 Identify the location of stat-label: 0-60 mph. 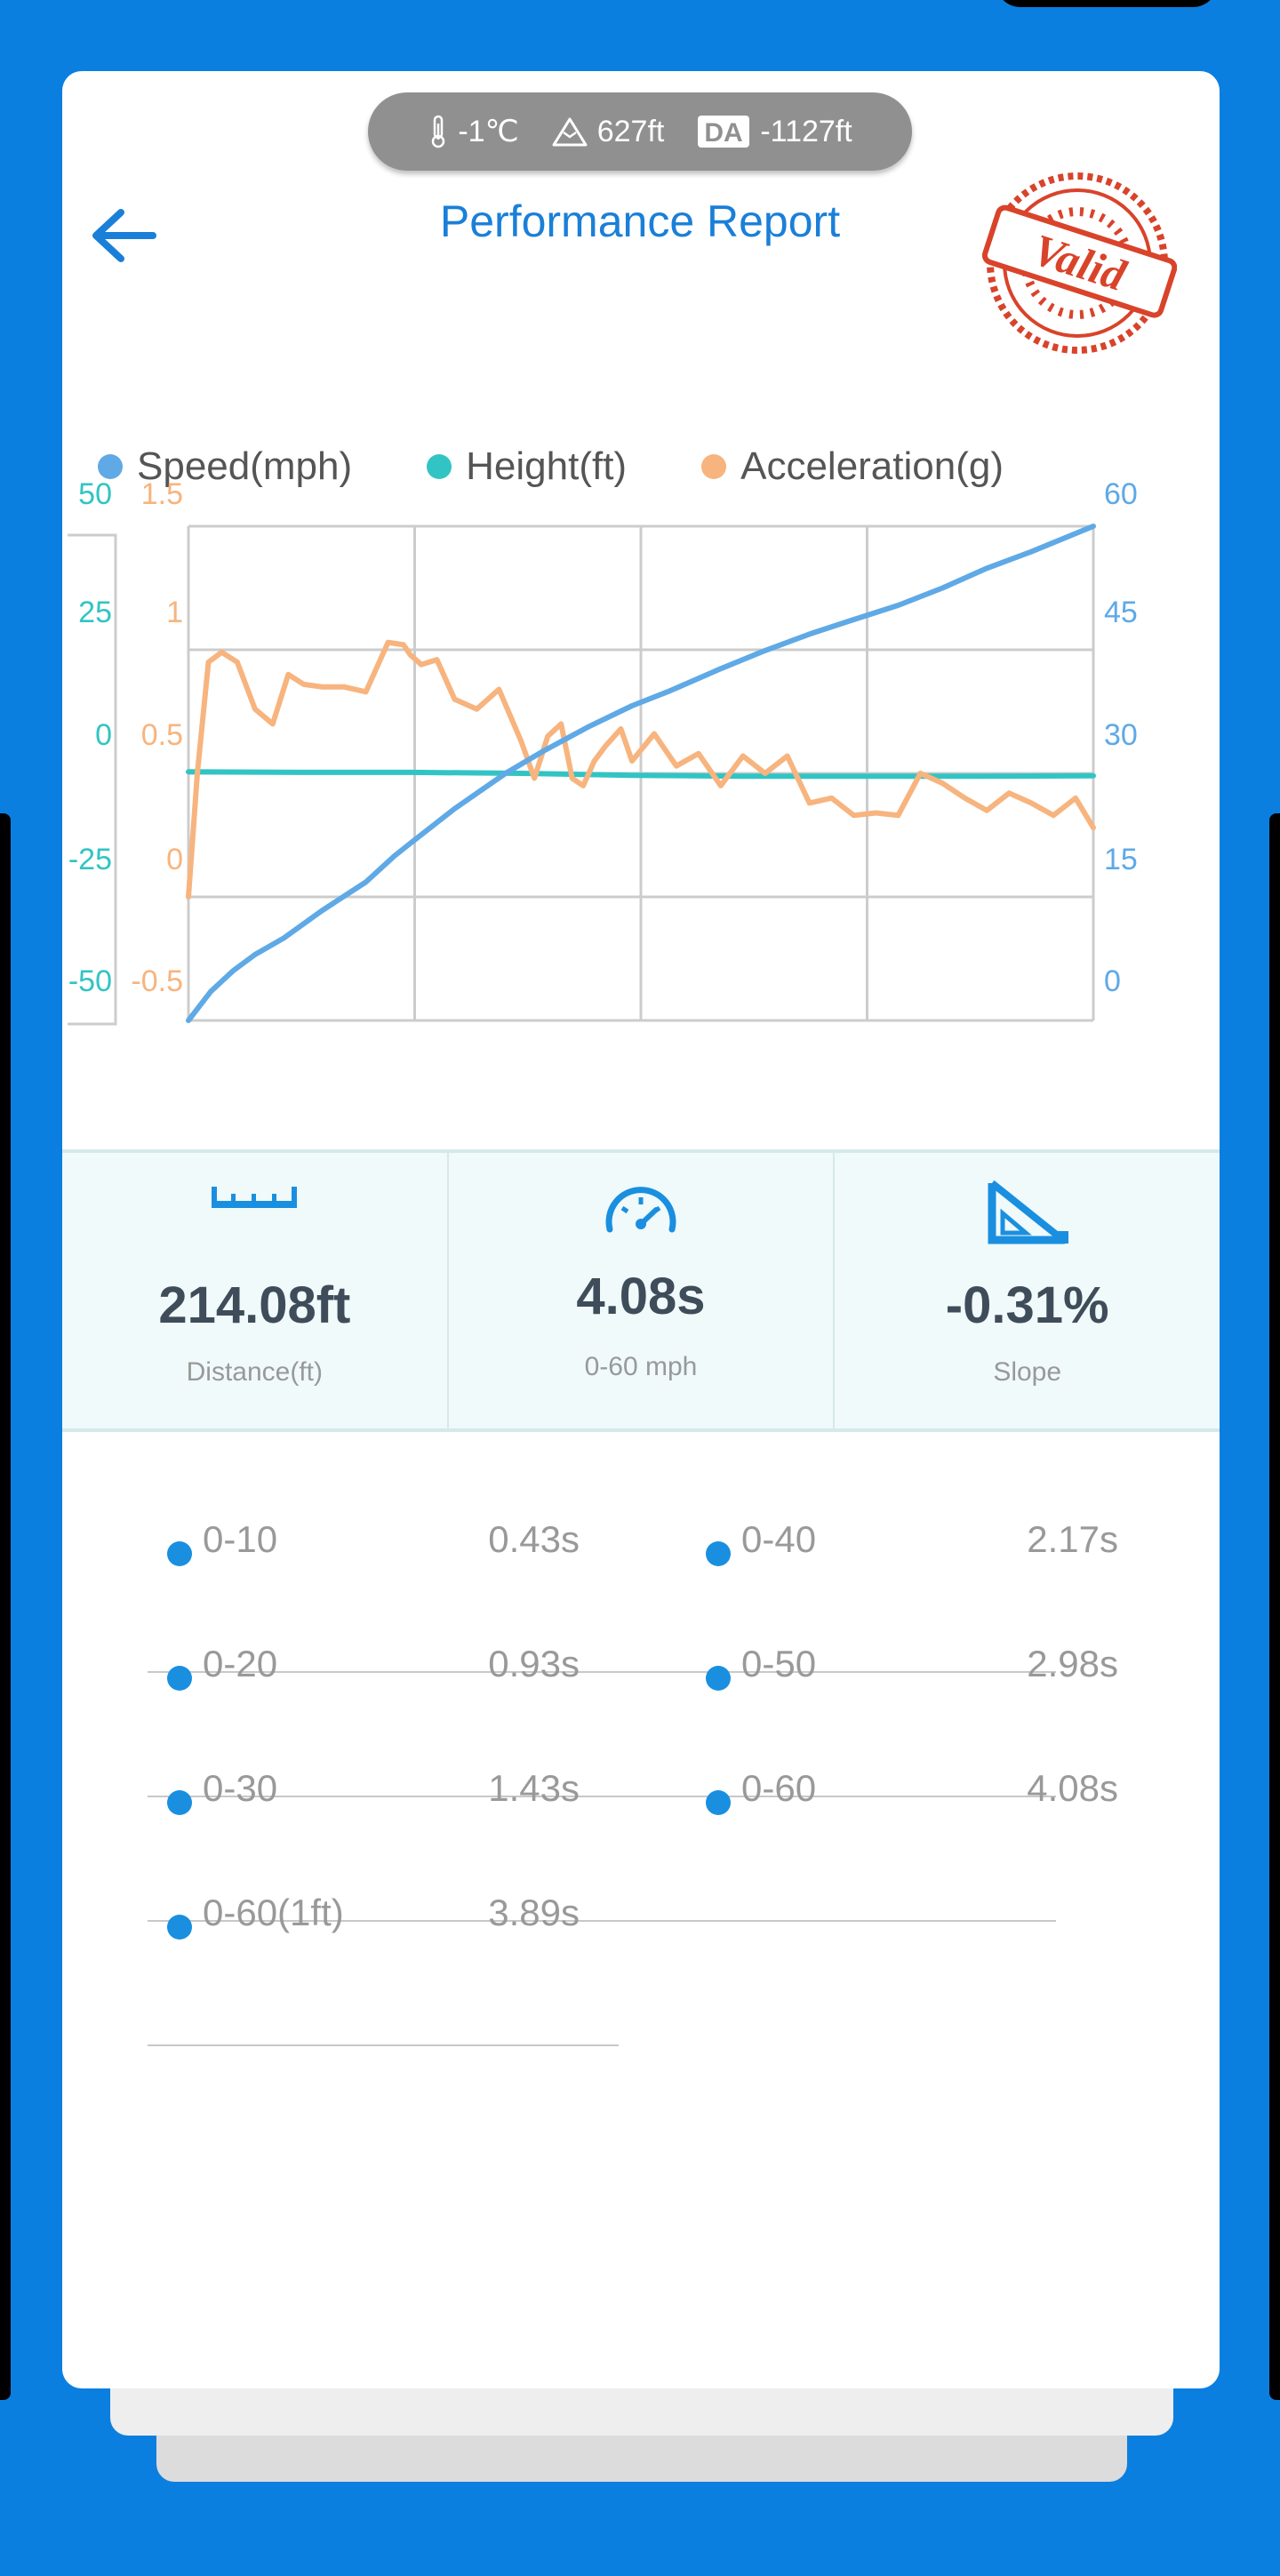
(641, 1366).